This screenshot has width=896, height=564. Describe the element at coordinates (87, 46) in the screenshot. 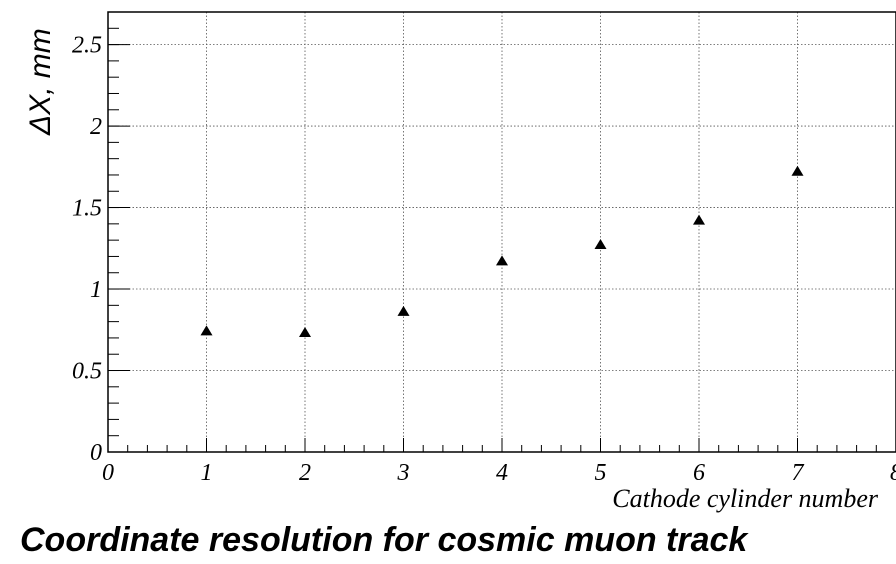

I see `y-tick-label: 2.5` at that location.